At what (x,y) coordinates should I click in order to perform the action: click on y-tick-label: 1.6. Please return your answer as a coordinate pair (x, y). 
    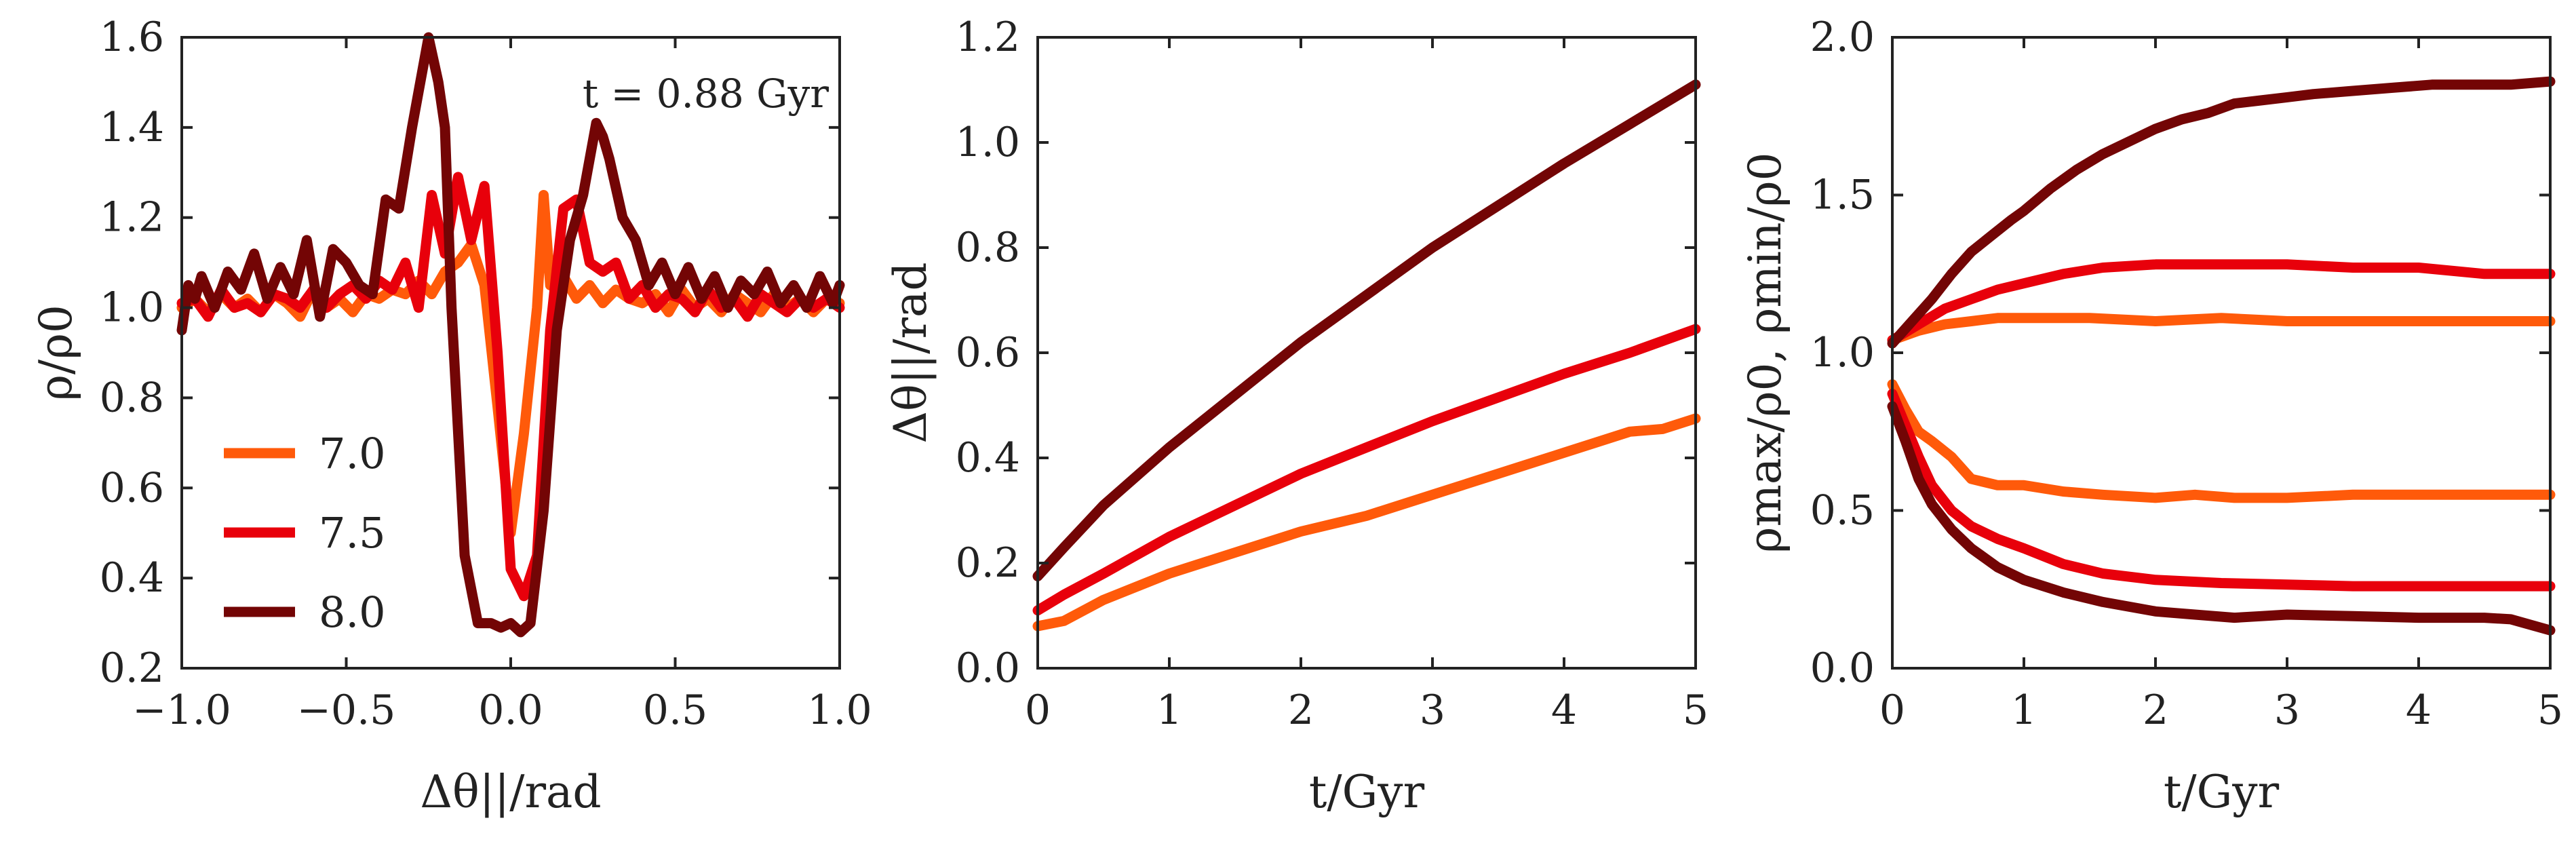
    Looking at the image, I should click on (132, 37).